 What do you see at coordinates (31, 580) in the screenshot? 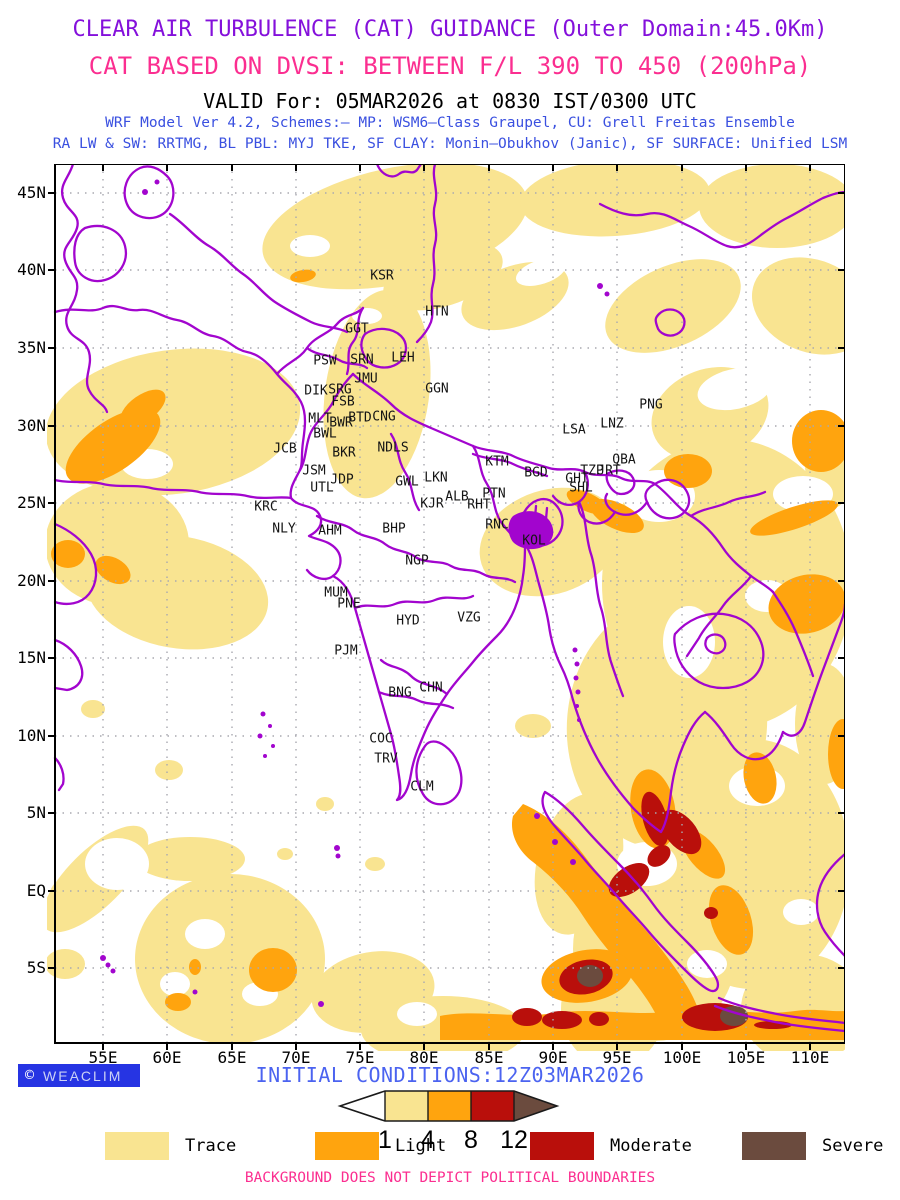
I see `lat-label-20n: 20N` at bounding box center [31, 580].